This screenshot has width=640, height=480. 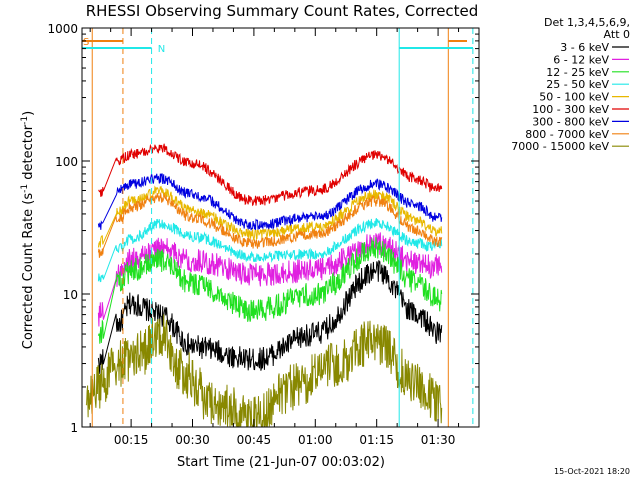 I want to click on y-axis-label: Corrected Count Rate (s-1 detector-1), so click(x=28, y=230).